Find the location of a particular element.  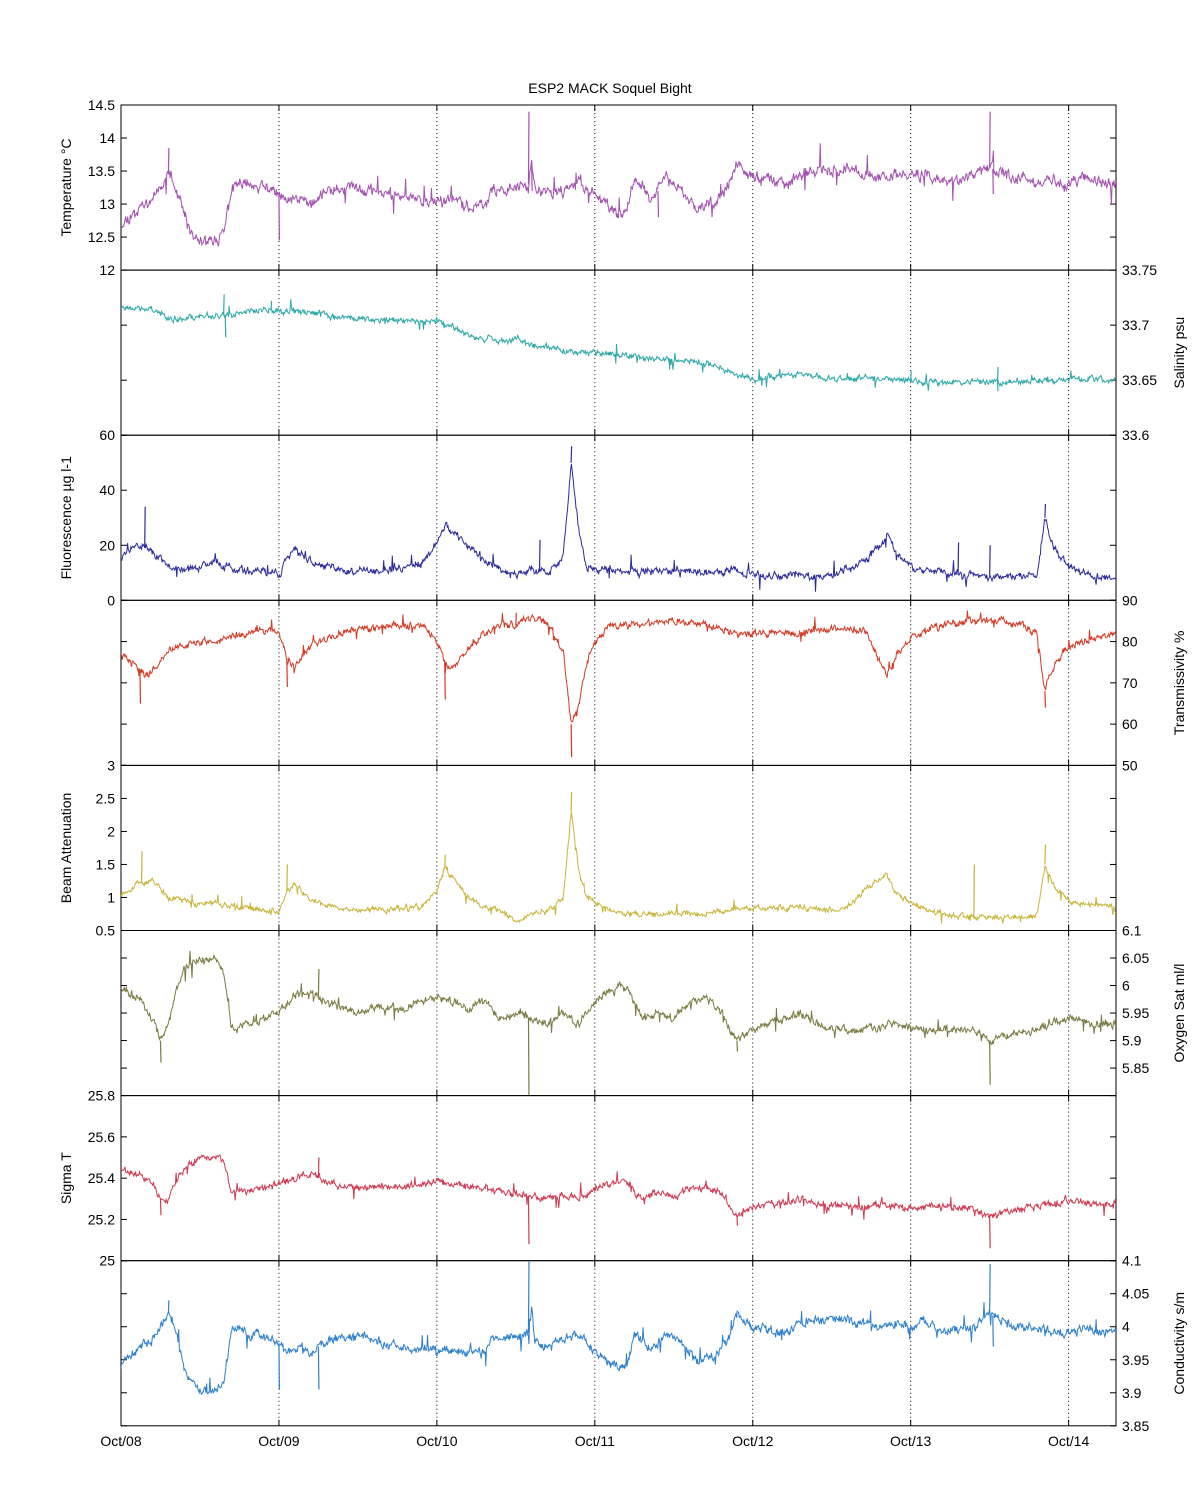

y-tick-label: 14 is located at coordinates (107, 138).